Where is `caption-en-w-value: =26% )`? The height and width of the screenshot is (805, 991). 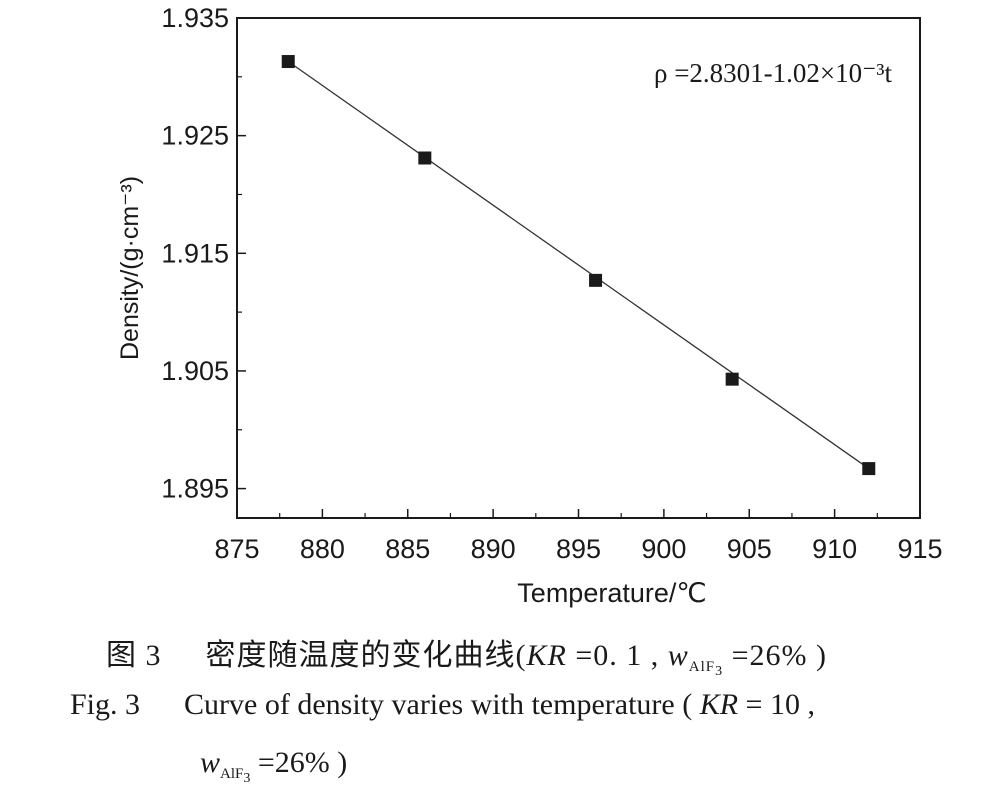 caption-en-w-value: =26% ) is located at coordinates (299, 762).